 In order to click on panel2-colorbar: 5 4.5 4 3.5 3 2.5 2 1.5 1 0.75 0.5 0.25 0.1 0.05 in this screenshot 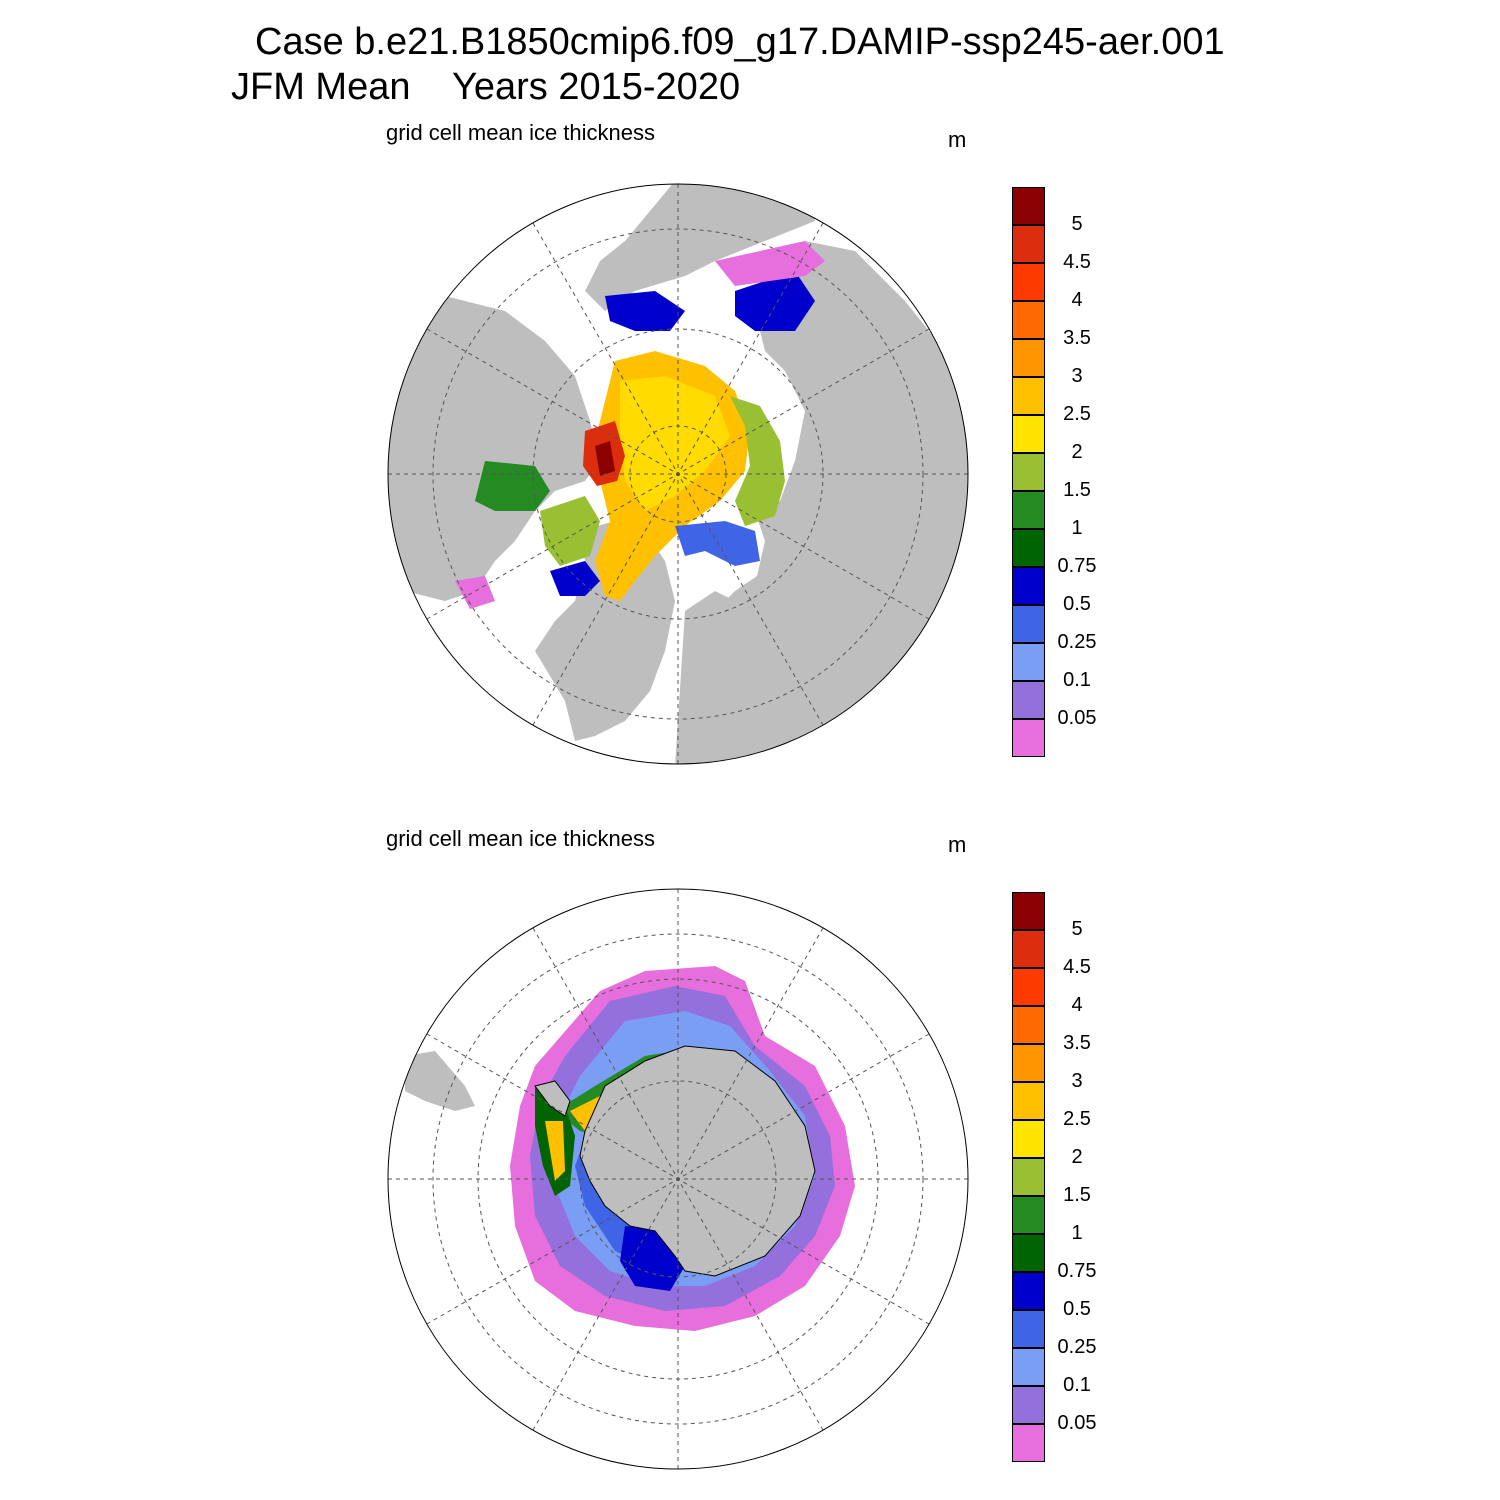, I will do `click(1062, 1182)`.